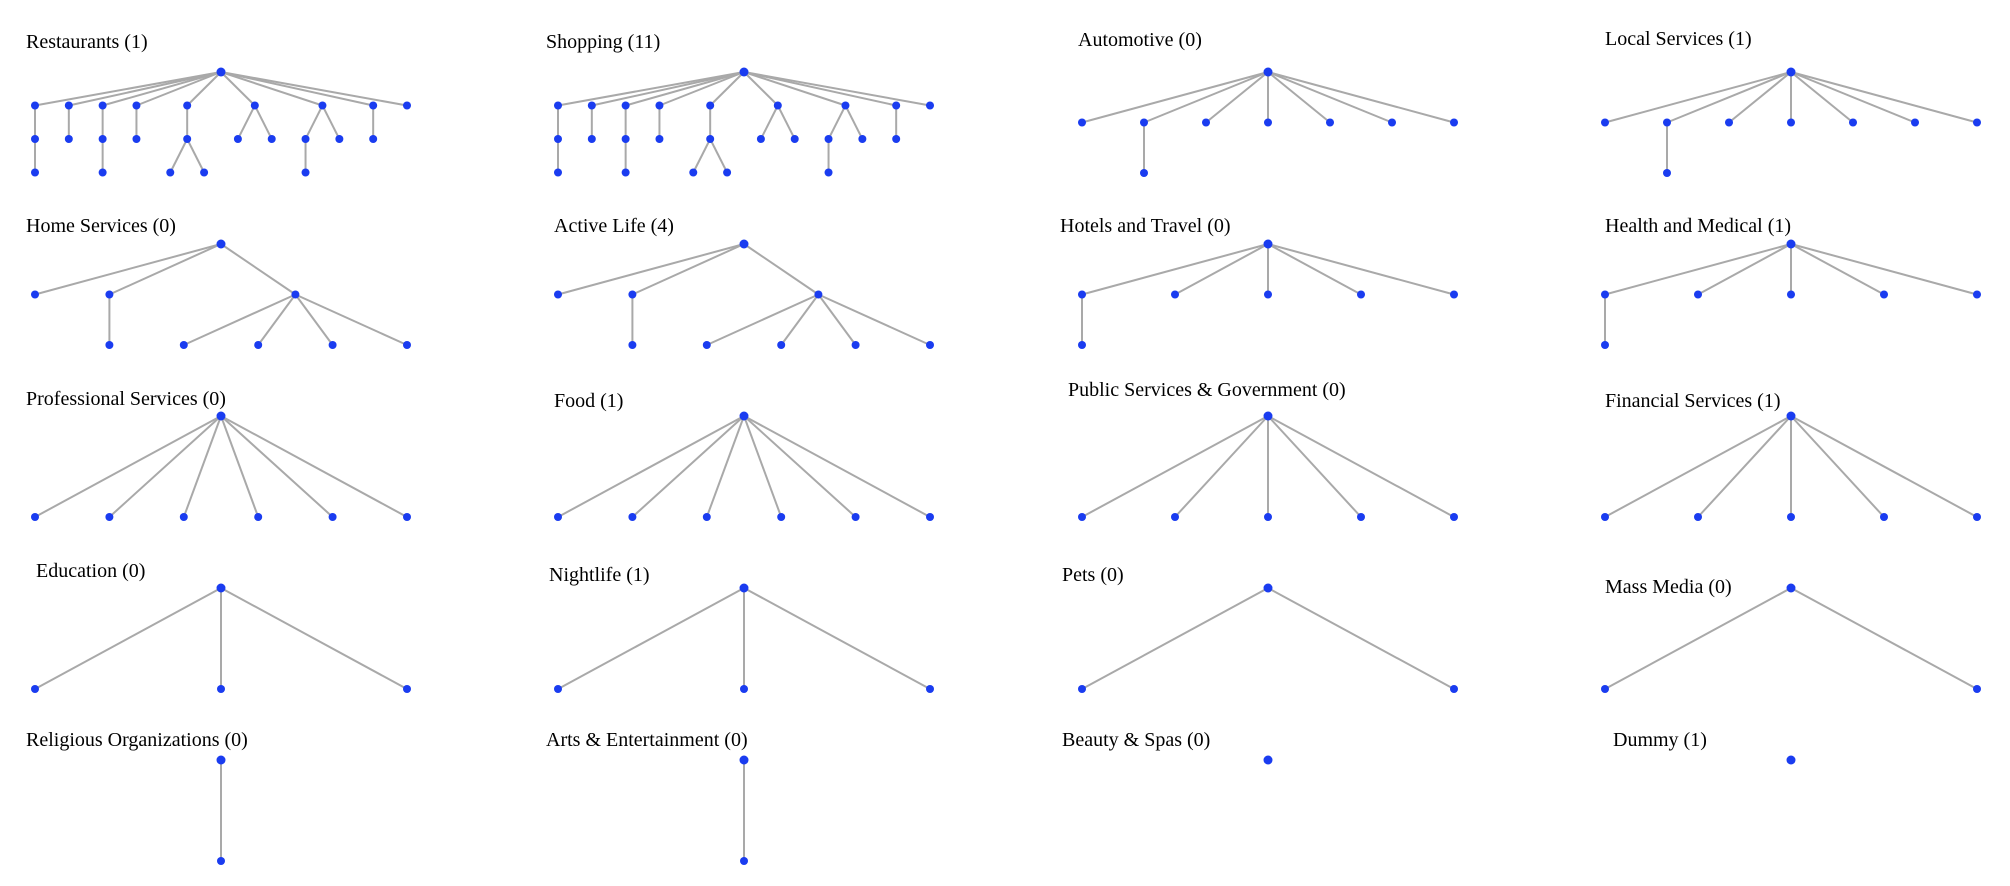  I want to click on tree-title: Local Services (1), so click(1678, 39).